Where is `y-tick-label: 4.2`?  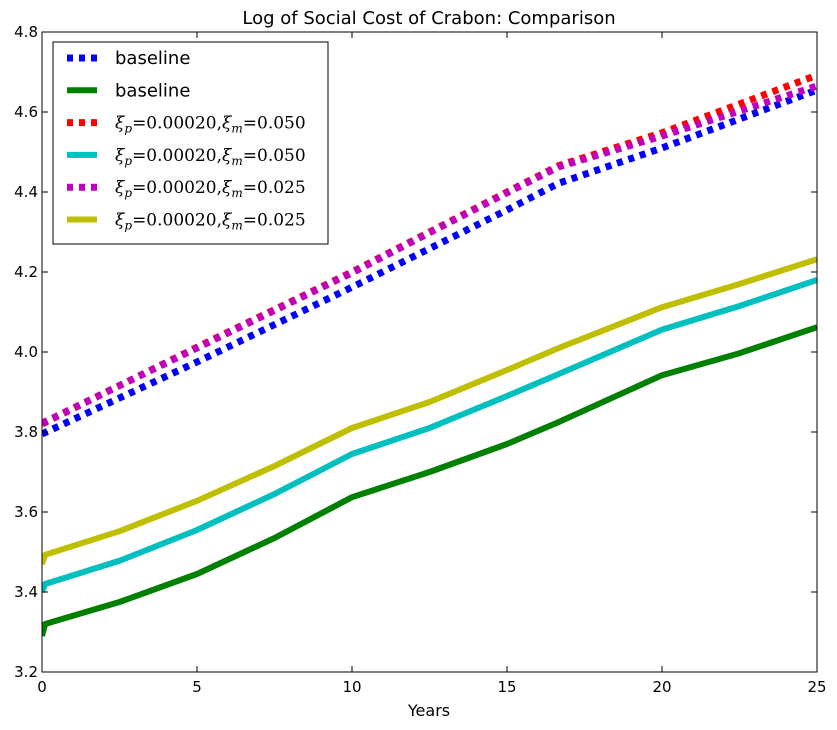 y-tick-label: 4.2 is located at coordinates (26, 272).